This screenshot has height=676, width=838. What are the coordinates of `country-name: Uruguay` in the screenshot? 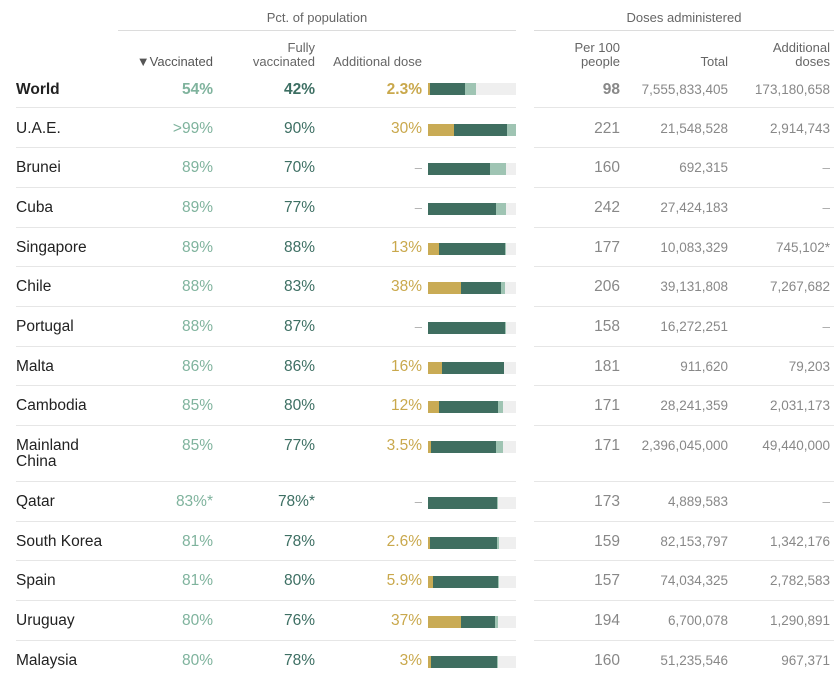 It's located at (45, 620).